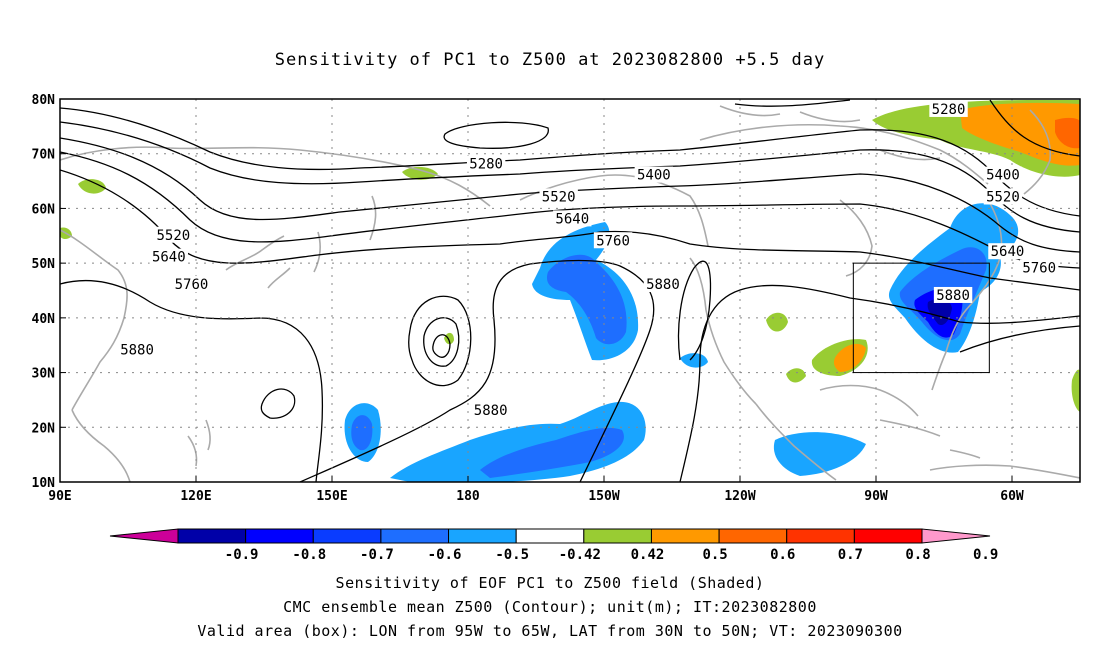 This screenshot has height=650, width=1100. I want to click on contour-5880-trough, so click(477, 370).